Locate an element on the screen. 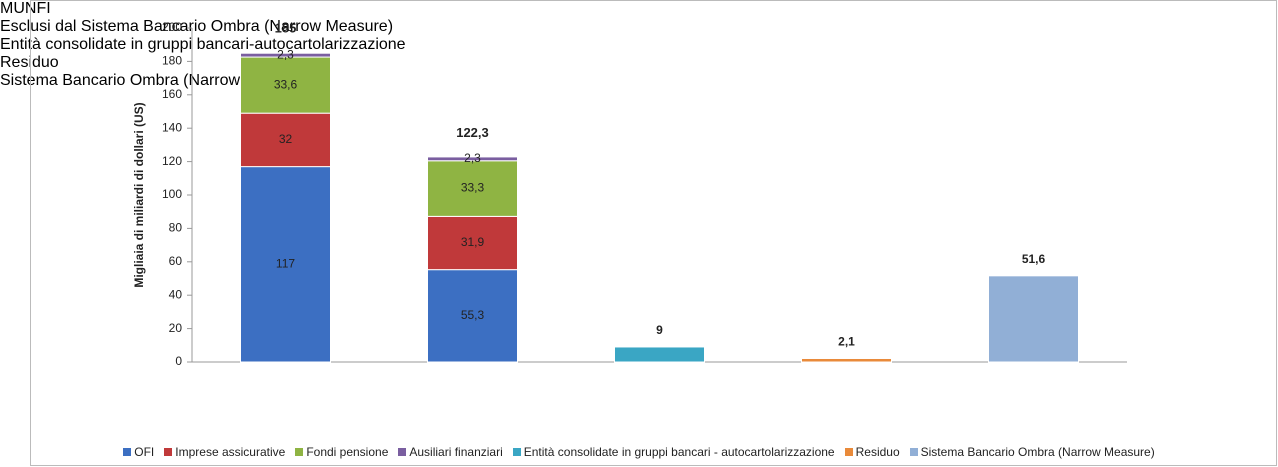 The image size is (1278, 467). data-label: 55,3 is located at coordinates (473, 315).